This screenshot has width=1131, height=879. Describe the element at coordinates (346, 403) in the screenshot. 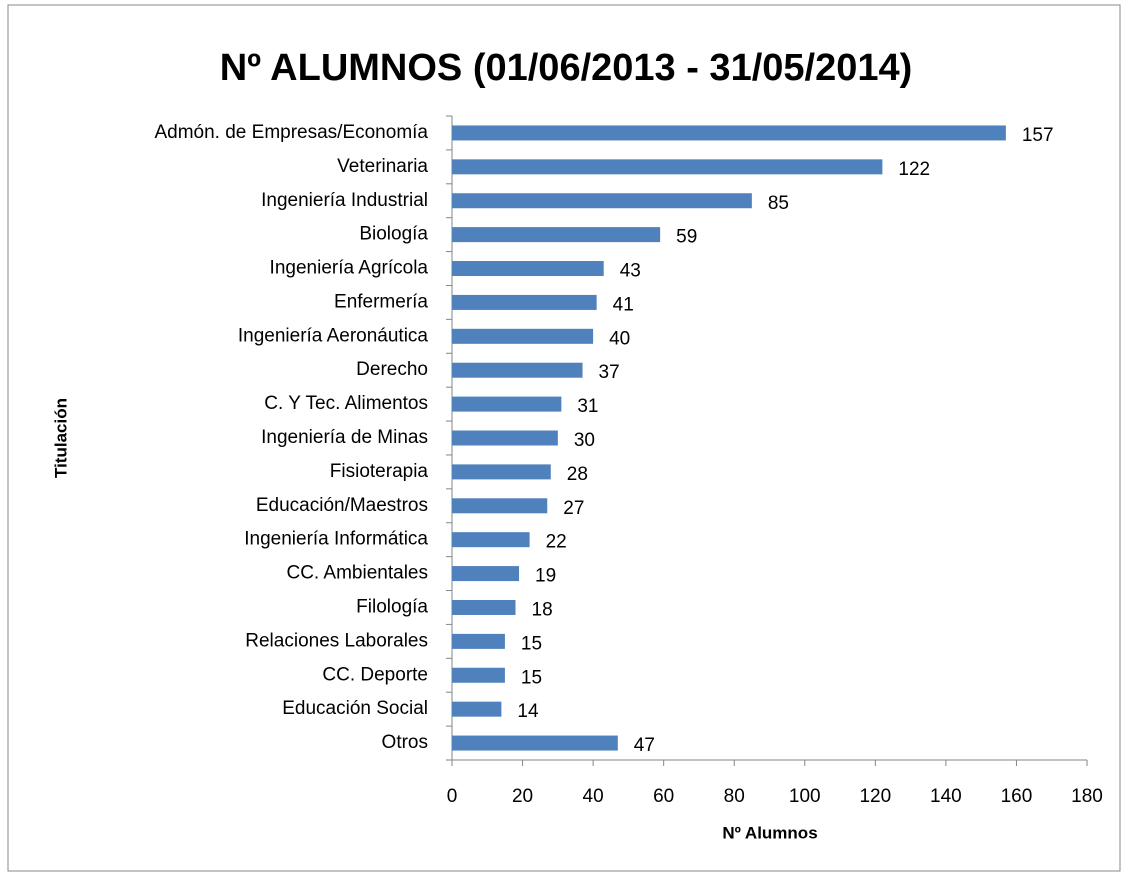

I see `y-tick-label: C. Y Tec. Alimentos` at that location.